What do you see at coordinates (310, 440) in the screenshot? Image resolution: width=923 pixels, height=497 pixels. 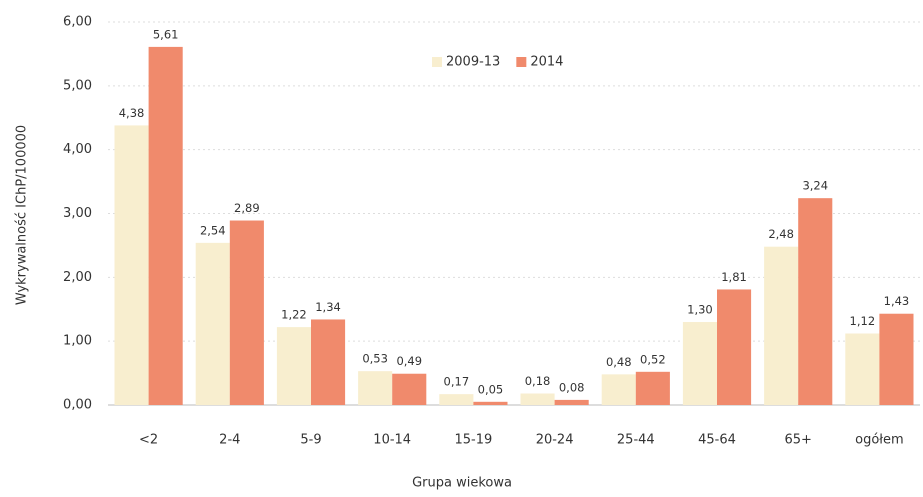 I see `x-tick-label: 5-9` at bounding box center [310, 440].